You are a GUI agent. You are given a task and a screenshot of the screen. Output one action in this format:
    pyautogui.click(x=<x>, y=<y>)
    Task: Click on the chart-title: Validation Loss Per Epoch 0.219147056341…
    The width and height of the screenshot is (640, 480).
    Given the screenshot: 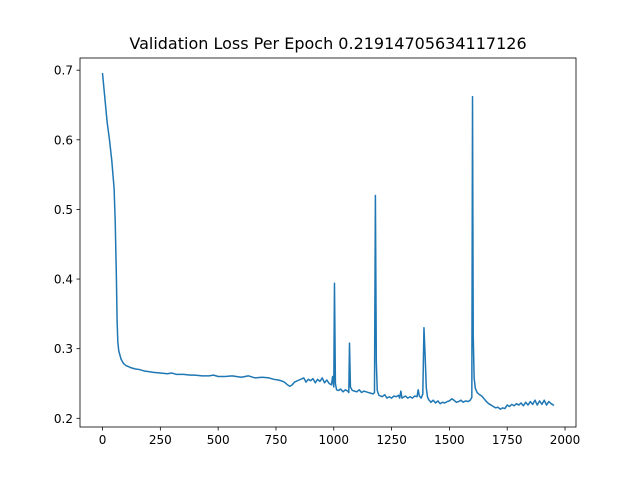 What is the action you would take?
    pyautogui.click(x=327, y=43)
    